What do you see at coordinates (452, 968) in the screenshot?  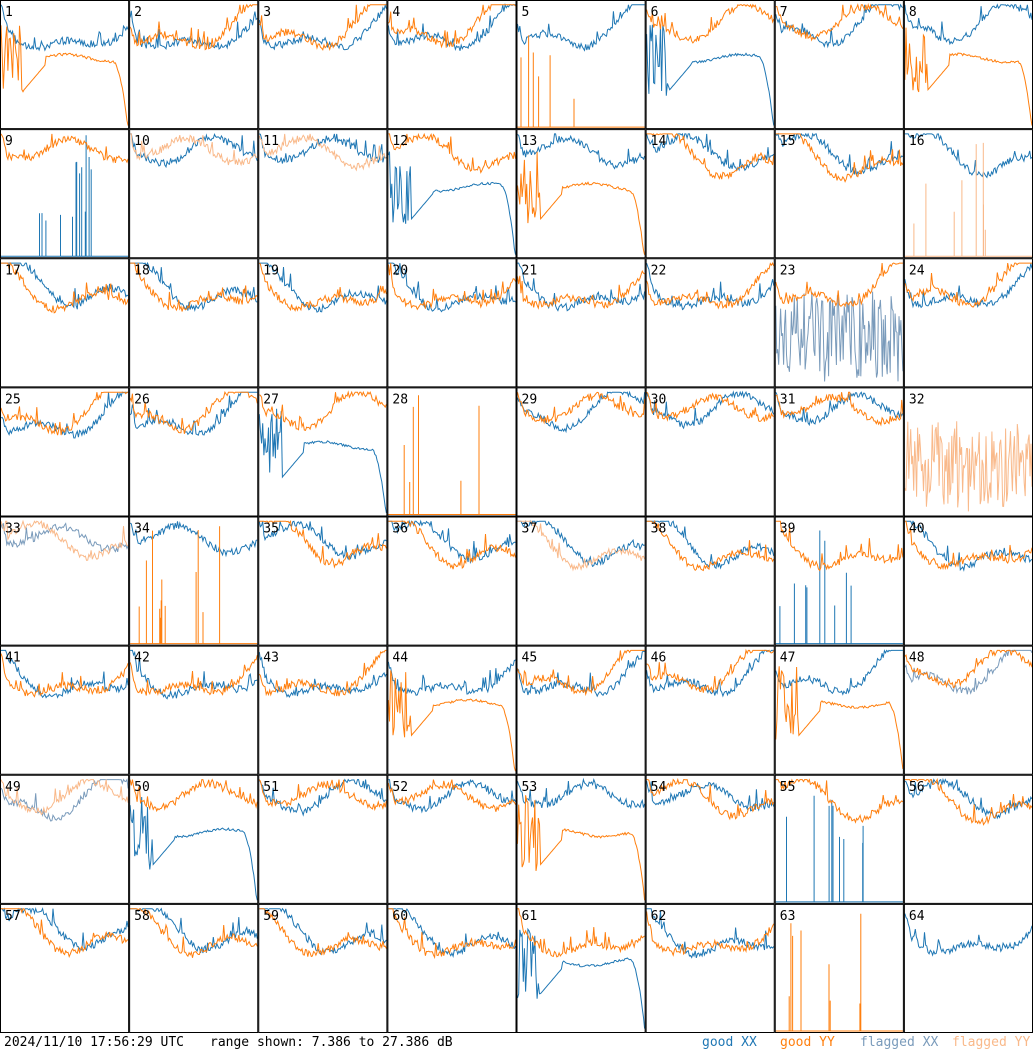 I see `panel-60: 60` at bounding box center [452, 968].